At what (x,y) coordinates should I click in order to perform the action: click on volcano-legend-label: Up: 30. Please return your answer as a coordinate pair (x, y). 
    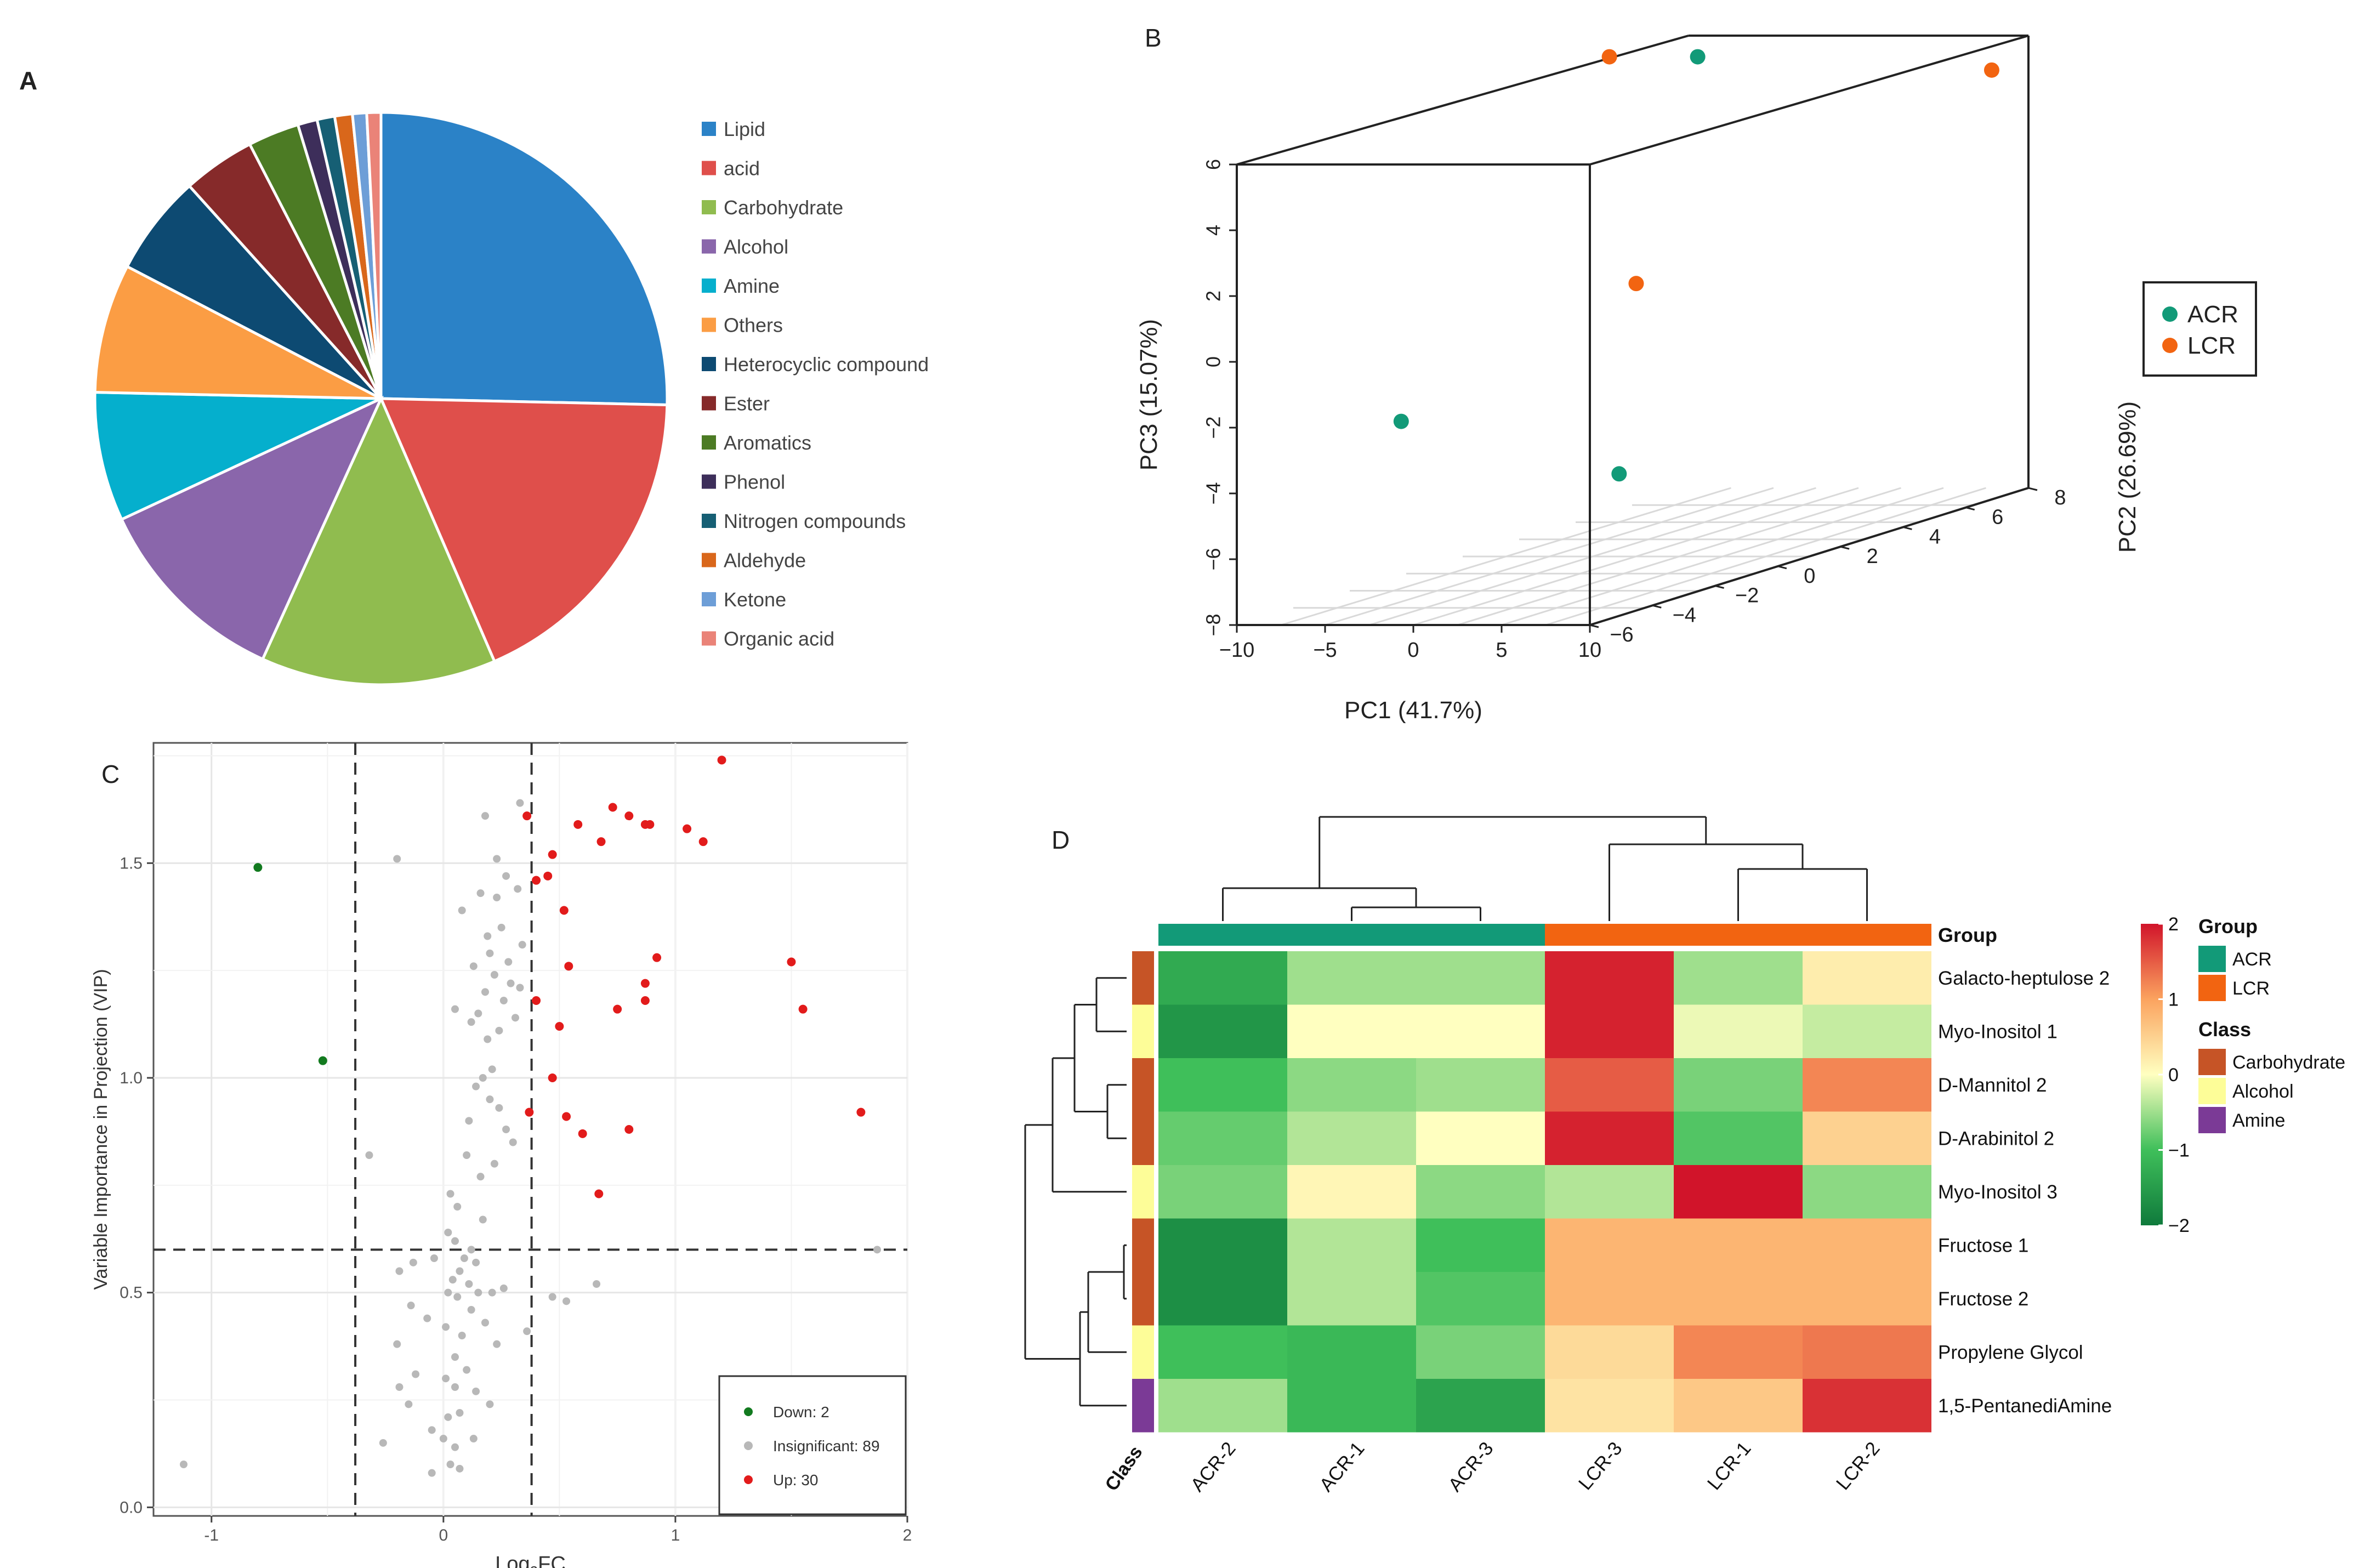
    Looking at the image, I should click on (796, 1480).